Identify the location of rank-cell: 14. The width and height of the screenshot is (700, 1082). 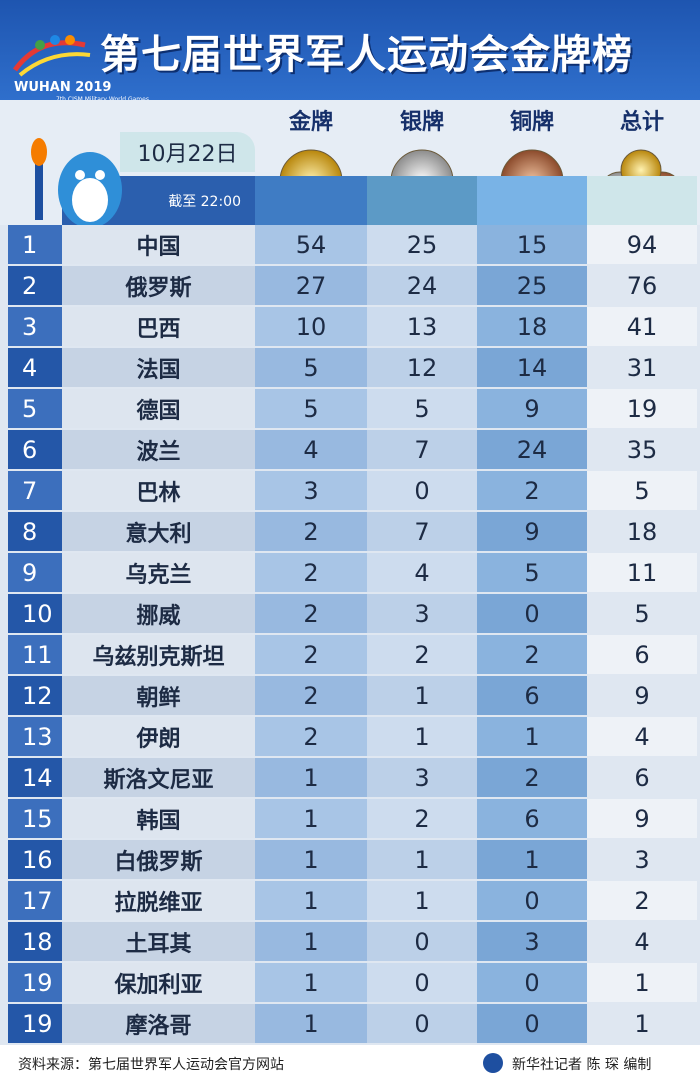
(35, 777).